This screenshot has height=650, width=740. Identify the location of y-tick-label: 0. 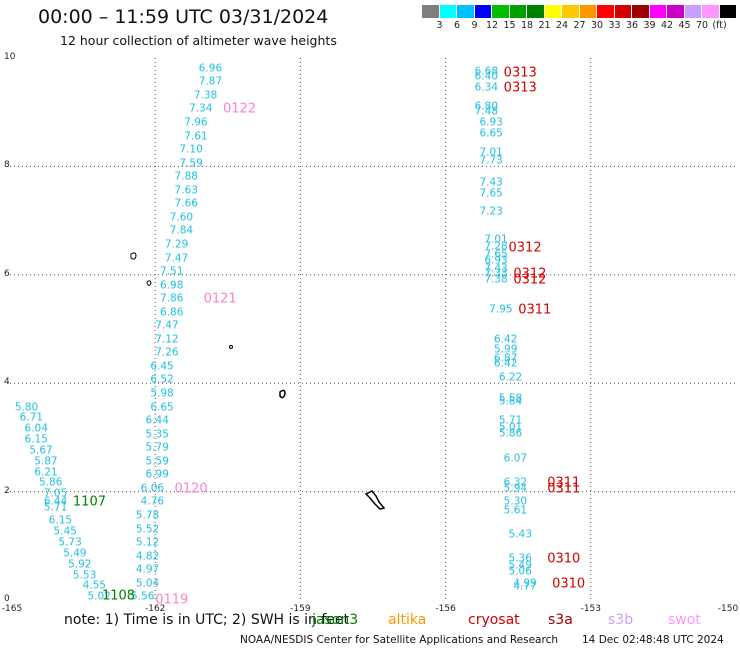
(7, 599).